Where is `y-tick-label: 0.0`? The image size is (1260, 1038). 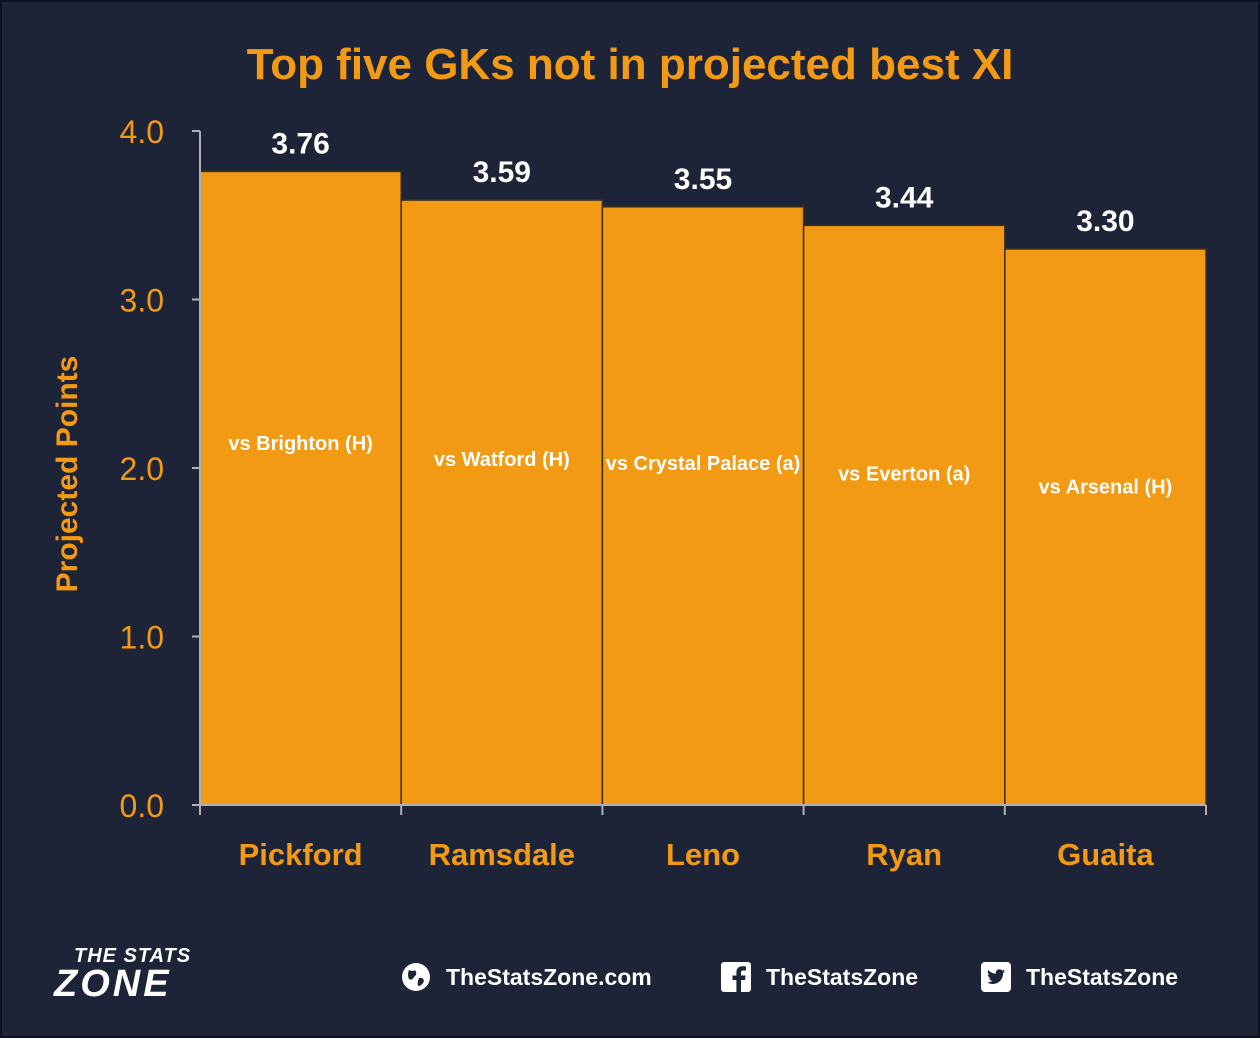
y-tick-label: 0.0 is located at coordinates (142, 806).